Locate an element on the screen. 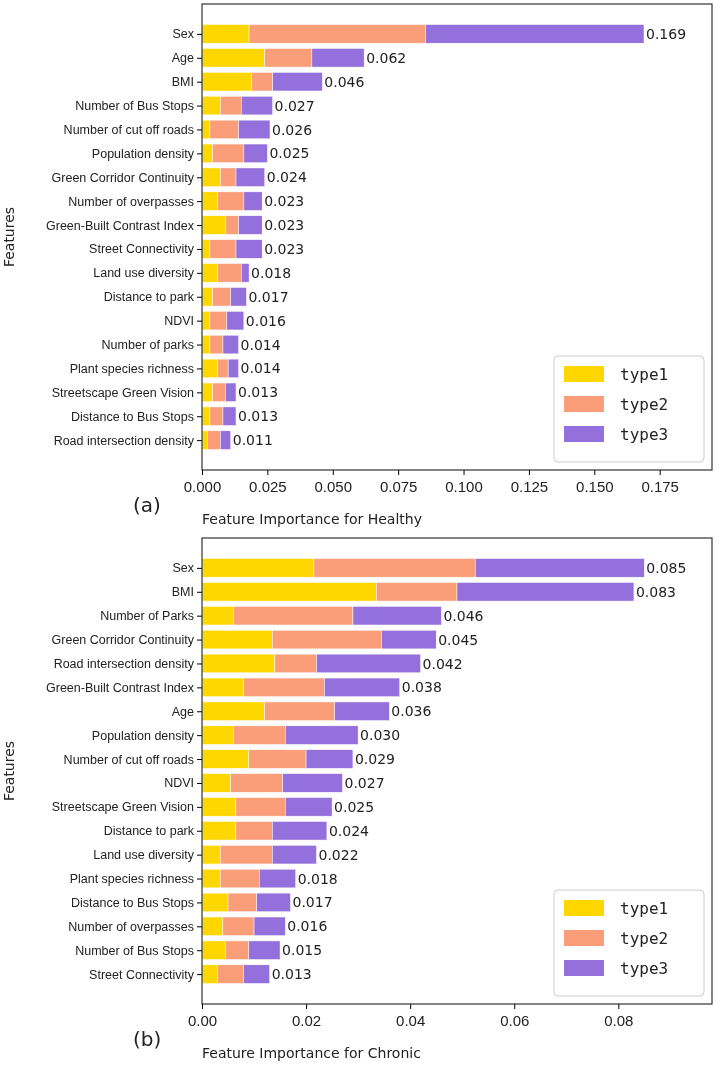 The height and width of the screenshot is (1068, 720). total-label: 0.036 is located at coordinates (411, 711).